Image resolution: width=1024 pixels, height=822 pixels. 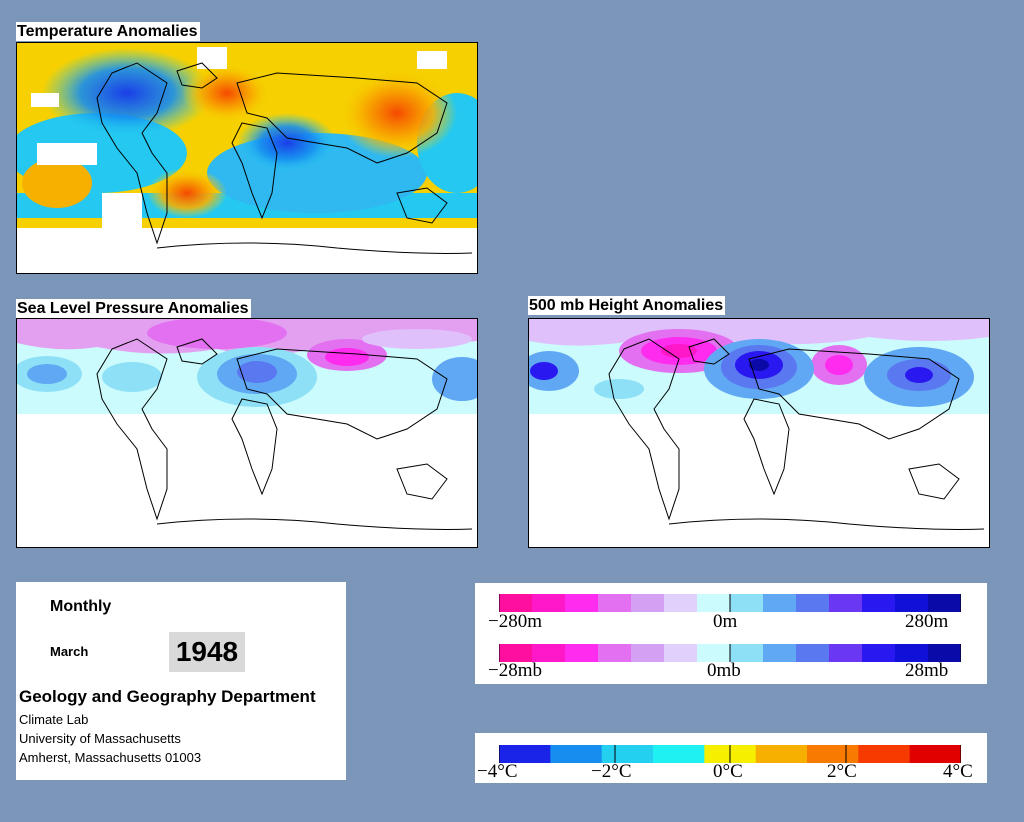 What do you see at coordinates (728, 771) in the screenshot?
I see `temp-label-0: 0°C` at bounding box center [728, 771].